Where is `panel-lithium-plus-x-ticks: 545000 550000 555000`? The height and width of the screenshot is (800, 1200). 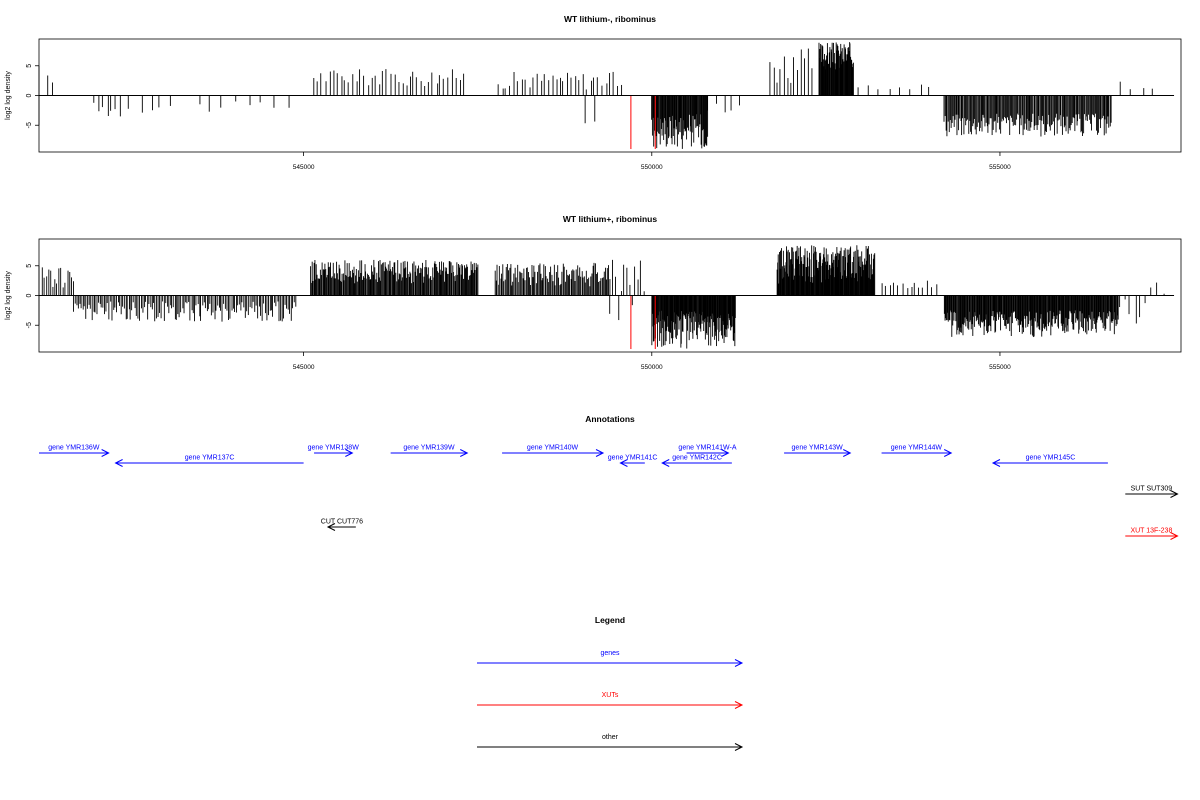
panel-lithium-plus-x-ticks: 545000 550000 555000 is located at coordinates (652, 361).